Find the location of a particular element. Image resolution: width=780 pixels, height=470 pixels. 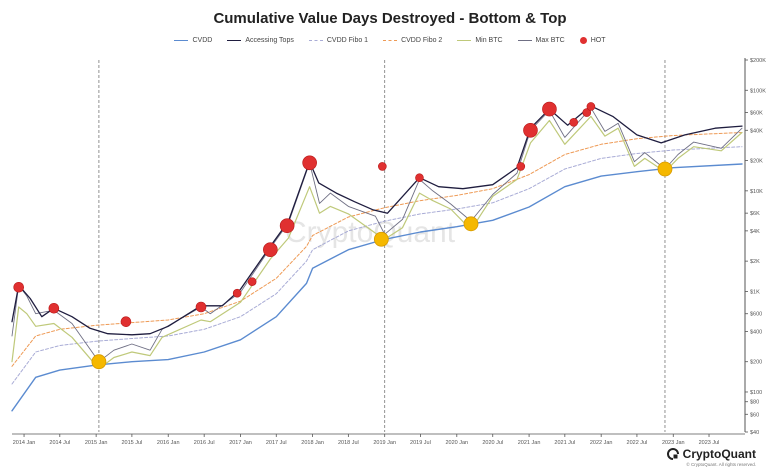

y-tick-label: $200 is located at coordinates (756, 363).